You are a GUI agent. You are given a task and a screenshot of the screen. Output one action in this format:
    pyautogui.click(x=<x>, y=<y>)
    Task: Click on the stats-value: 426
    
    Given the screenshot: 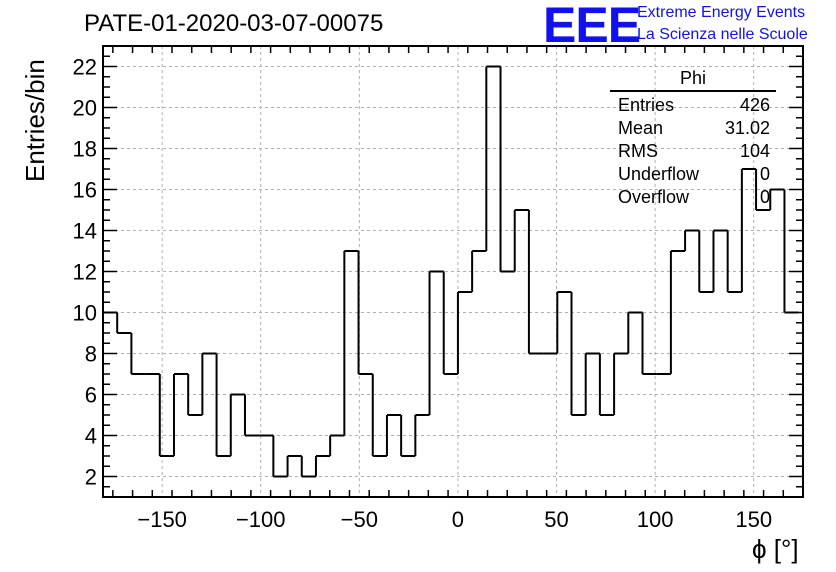 What is the action you would take?
    pyautogui.click(x=754, y=105)
    